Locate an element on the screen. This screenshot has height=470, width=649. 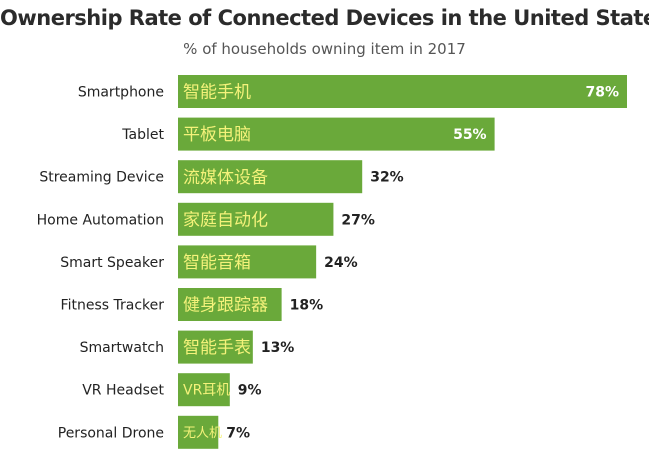
value-label: 9% is located at coordinates (250, 391).